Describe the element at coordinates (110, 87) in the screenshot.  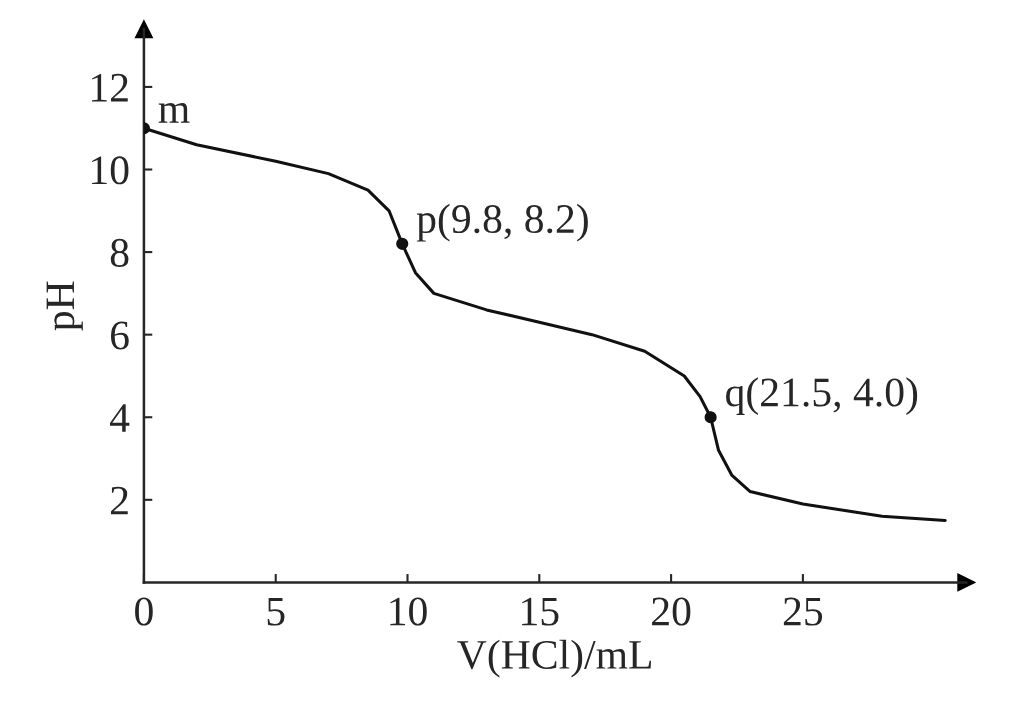
I see `y-tick-label: 12` at that location.